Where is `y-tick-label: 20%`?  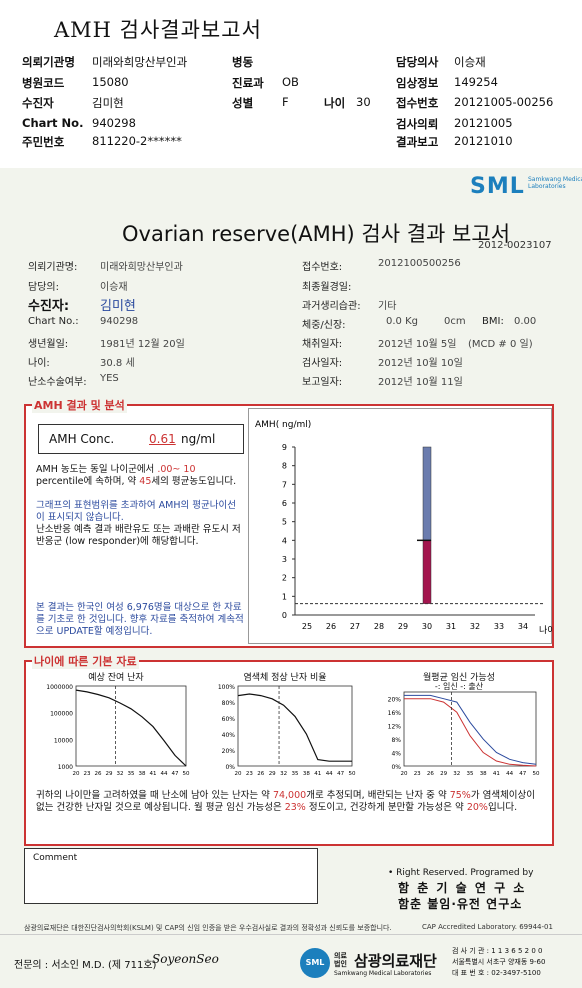 y-tick-label: 20% is located at coordinates (229, 751).